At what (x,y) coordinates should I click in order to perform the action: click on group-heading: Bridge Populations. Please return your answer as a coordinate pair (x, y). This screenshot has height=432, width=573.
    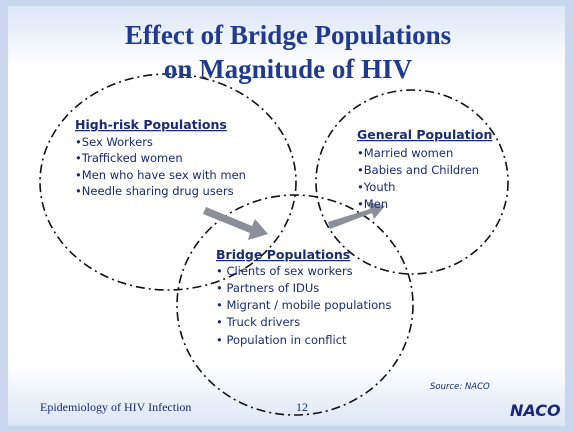
    Looking at the image, I should click on (283, 254).